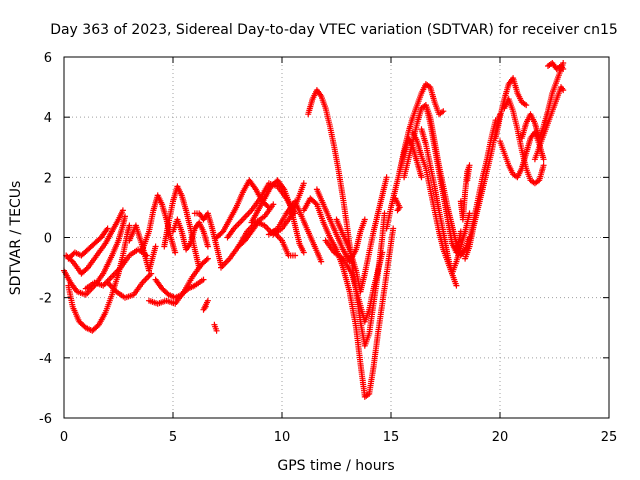  I want to click on y-tick-label: 4, so click(48, 118).